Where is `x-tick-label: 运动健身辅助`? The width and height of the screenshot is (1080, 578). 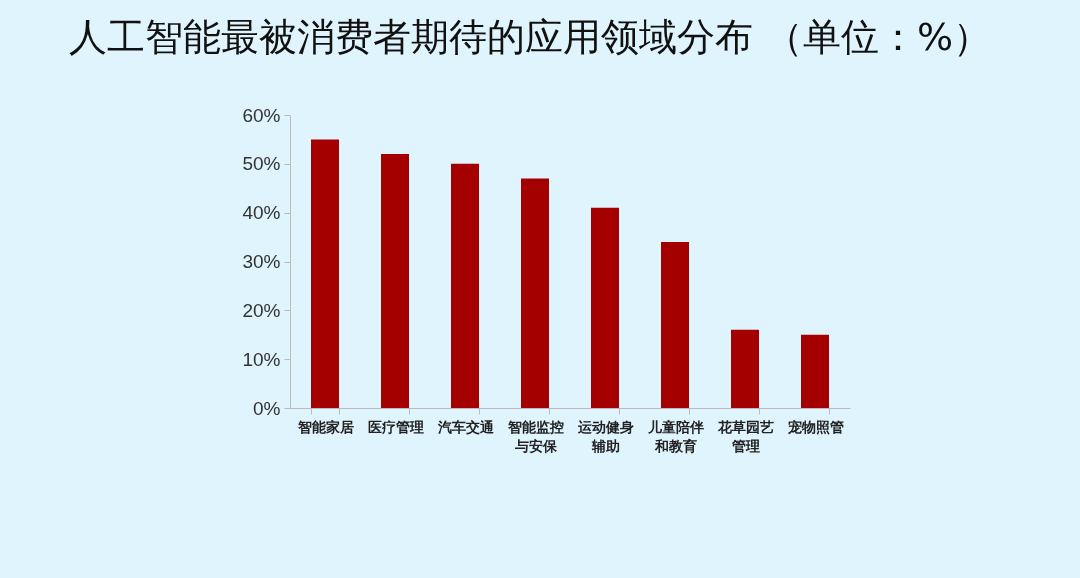
x-tick-label: 运动健身辅助 is located at coordinates (605, 436).